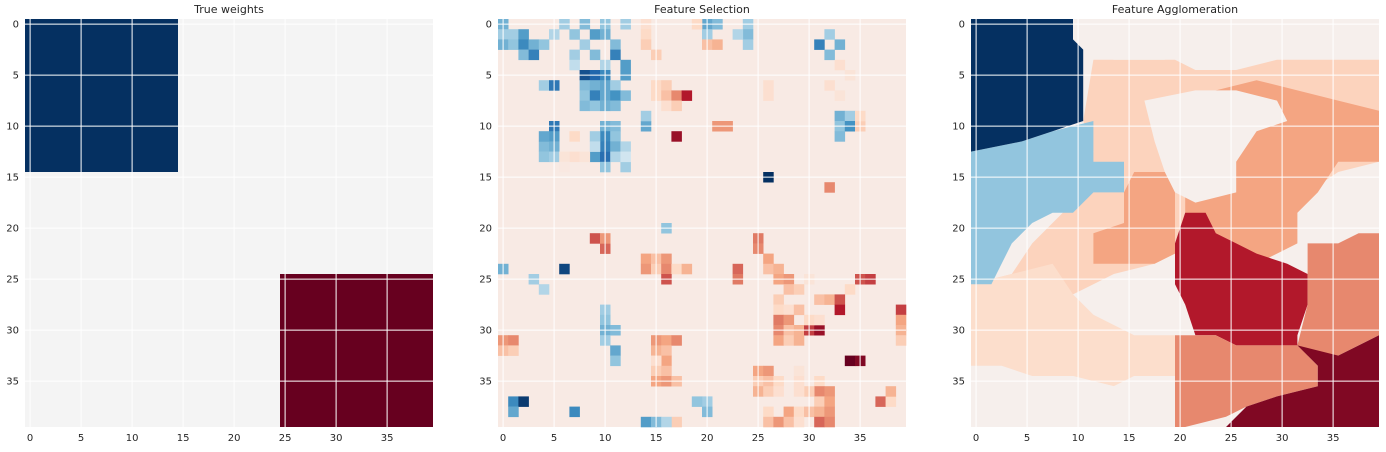  I want to click on y-tick-label: 25, so click(958, 280).